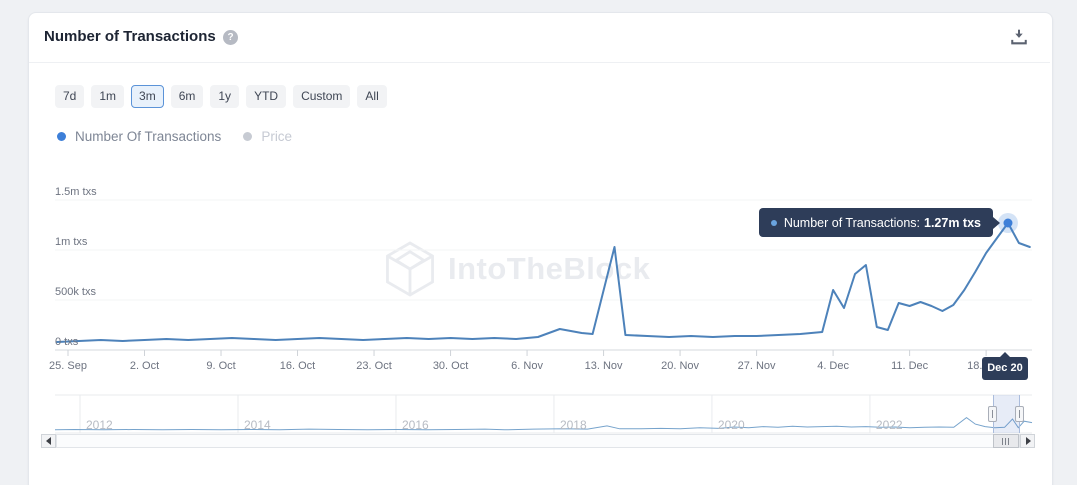 The image size is (1077, 485). I want to click on legend-item-number-of-transactions: Number Of Transactions, so click(139, 136).